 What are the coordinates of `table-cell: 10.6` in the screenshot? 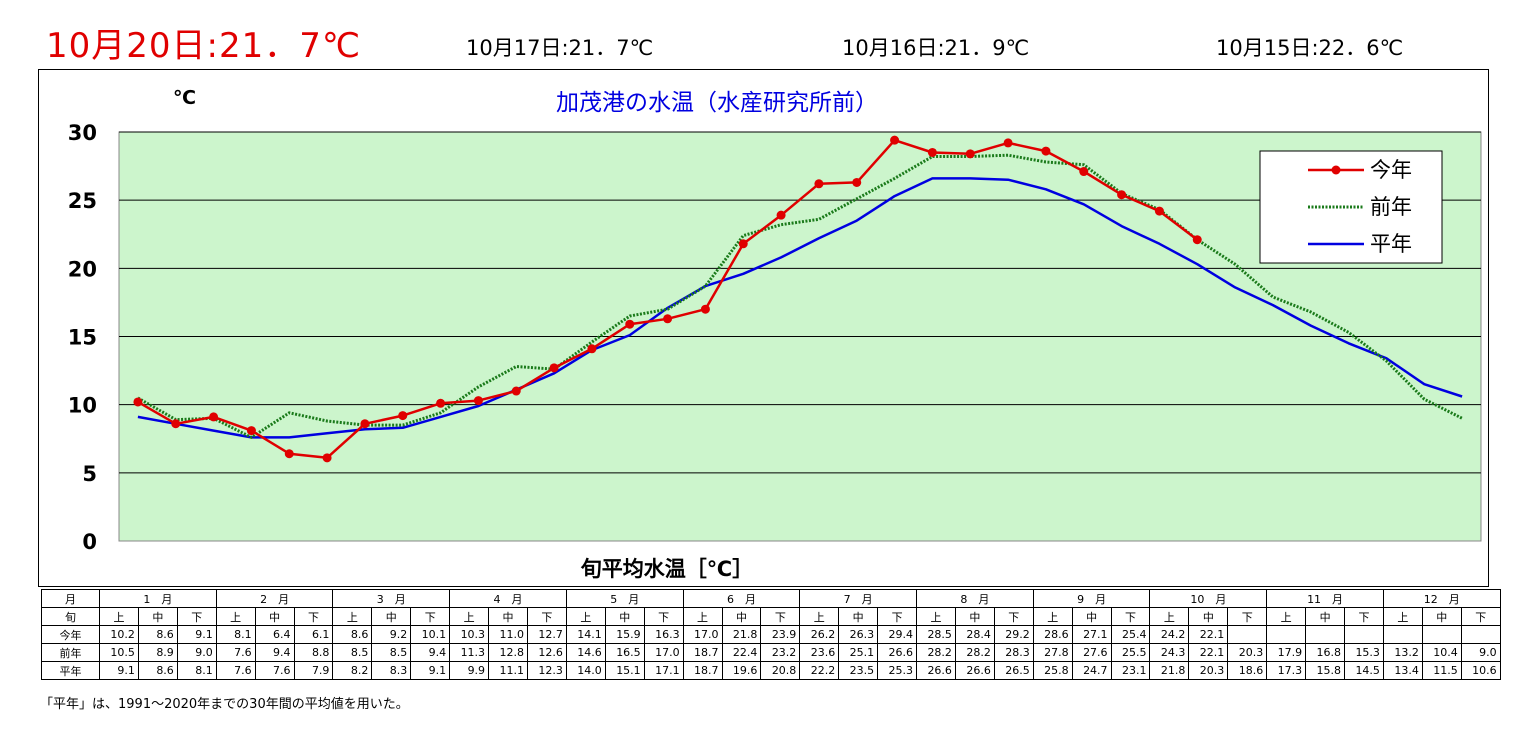 It's located at (1480, 670).